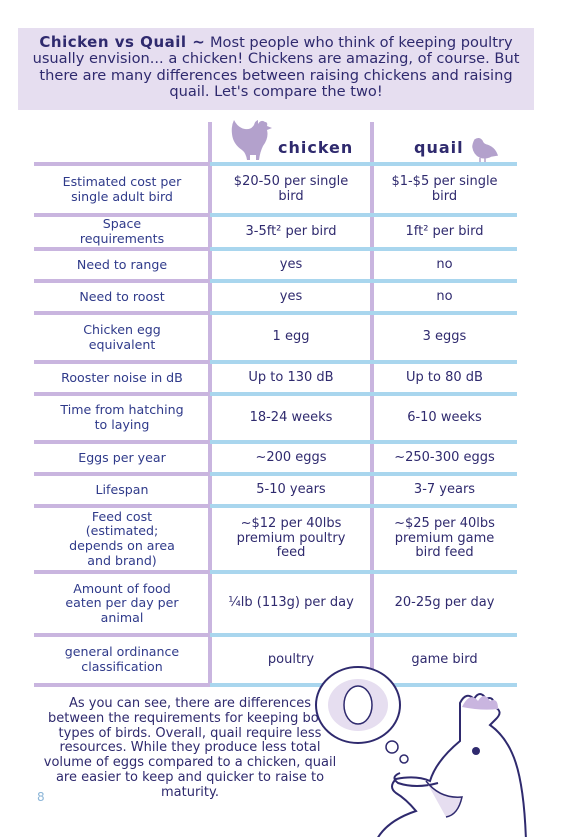 This screenshot has width=564, height=837. Describe the element at coordinates (444, 659) in the screenshot. I see `quail-value: game bird` at that location.